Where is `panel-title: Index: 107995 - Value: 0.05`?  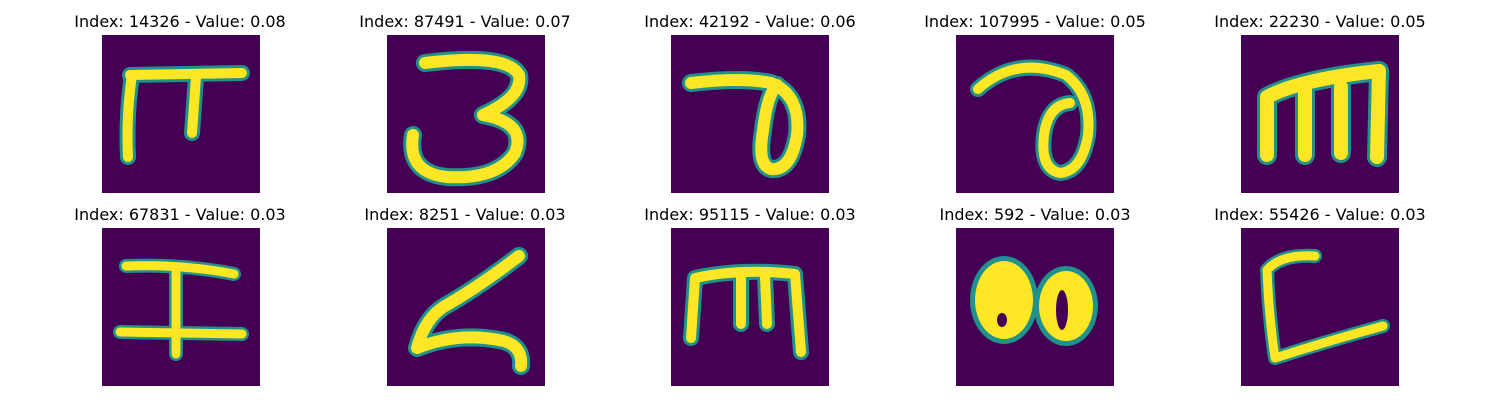 panel-title: Index: 107995 - Value: 0.05 is located at coordinates (1035, 21).